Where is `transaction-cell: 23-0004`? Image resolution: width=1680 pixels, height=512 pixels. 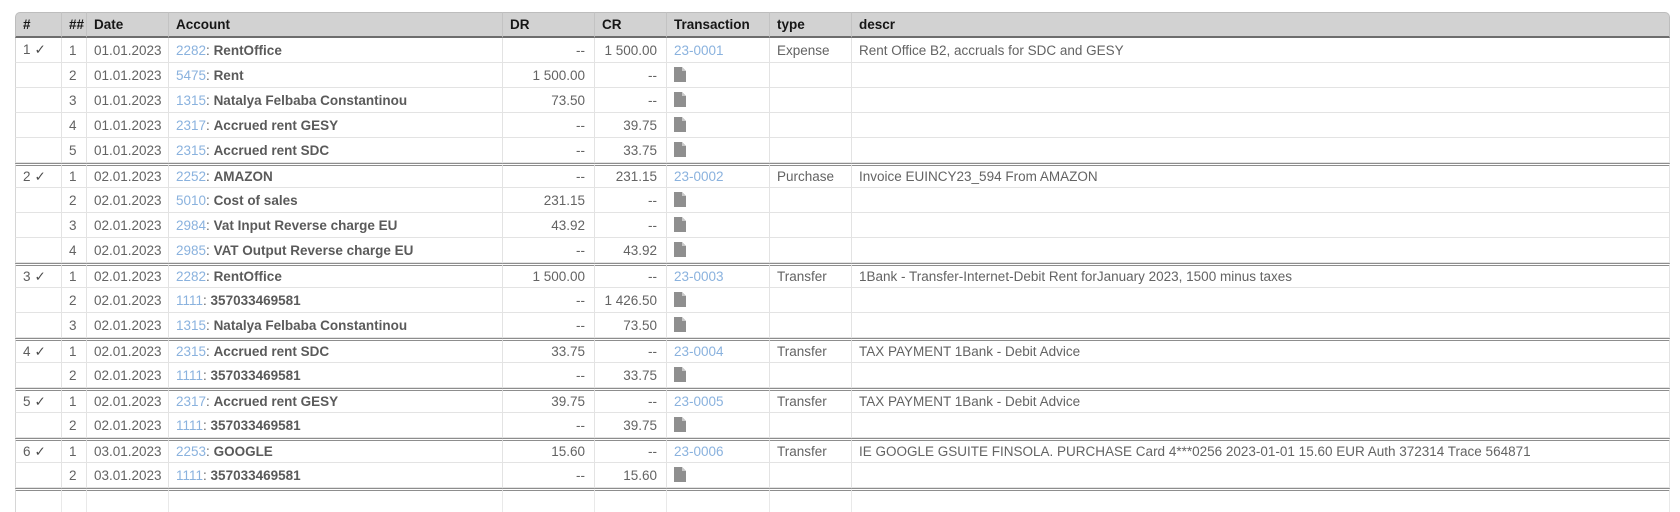 transaction-cell: 23-0004 is located at coordinates (718, 350).